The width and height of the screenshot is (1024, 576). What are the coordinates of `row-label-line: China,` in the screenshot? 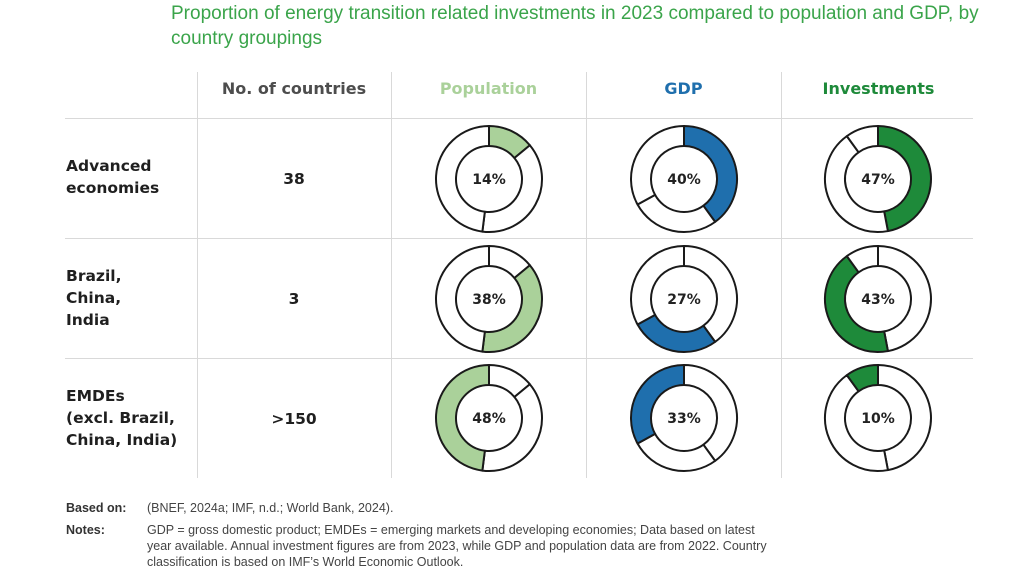 It's located at (94, 298).